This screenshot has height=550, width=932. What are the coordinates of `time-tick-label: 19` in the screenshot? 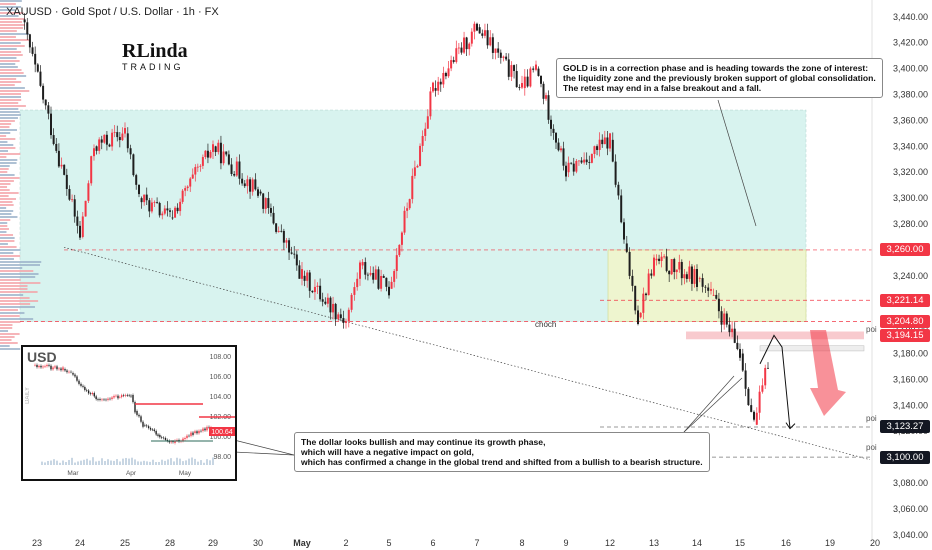 It's located at (830, 543).